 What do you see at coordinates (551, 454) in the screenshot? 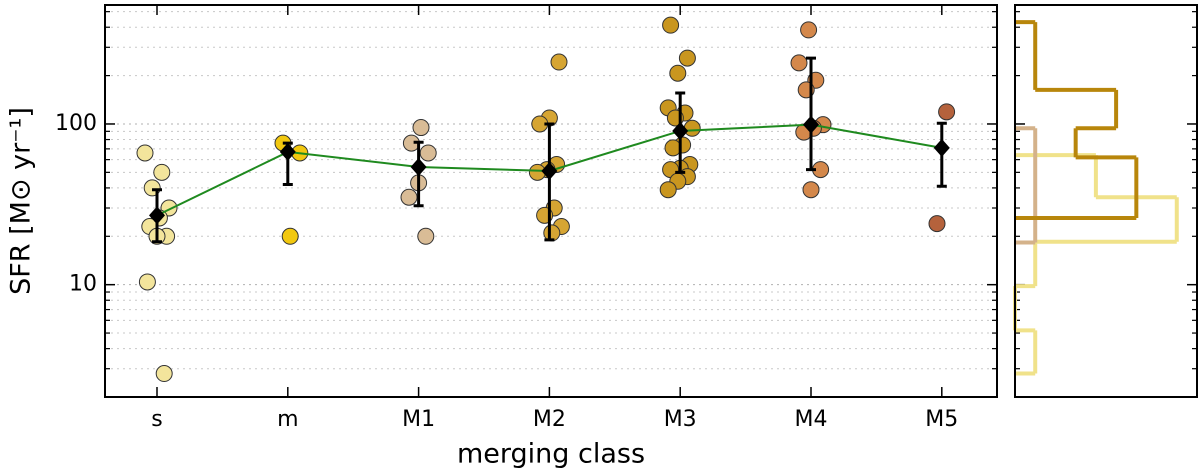
I see `x-axis-label: merging class` at bounding box center [551, 454].